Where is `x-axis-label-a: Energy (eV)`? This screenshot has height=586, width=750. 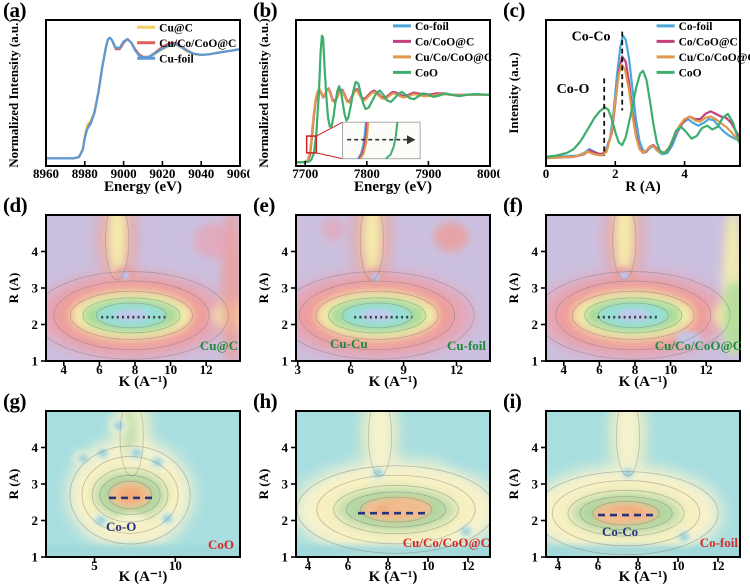 x-axis-label-a: Energy (eV) is located at coordinates (143, 187).